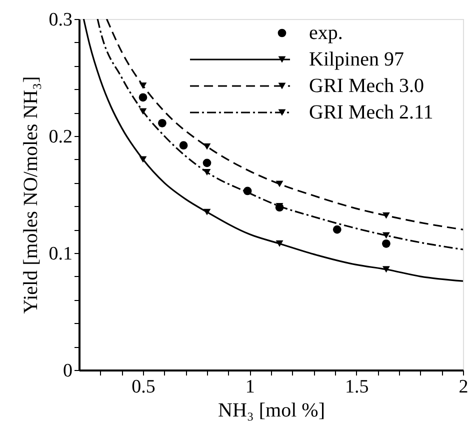 The height and width of the screenshot is (428, 470). What do you see at coordinates (356, 59) in the screenshot?
I see `legend-label: Kilpinen 97` at bounding box center [356, 59].